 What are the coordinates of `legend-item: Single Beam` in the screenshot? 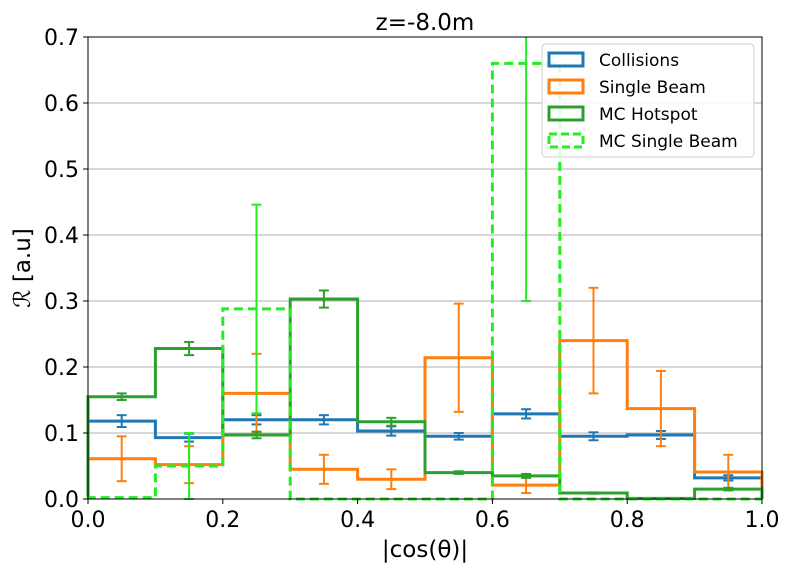 It's located at (626, 88).